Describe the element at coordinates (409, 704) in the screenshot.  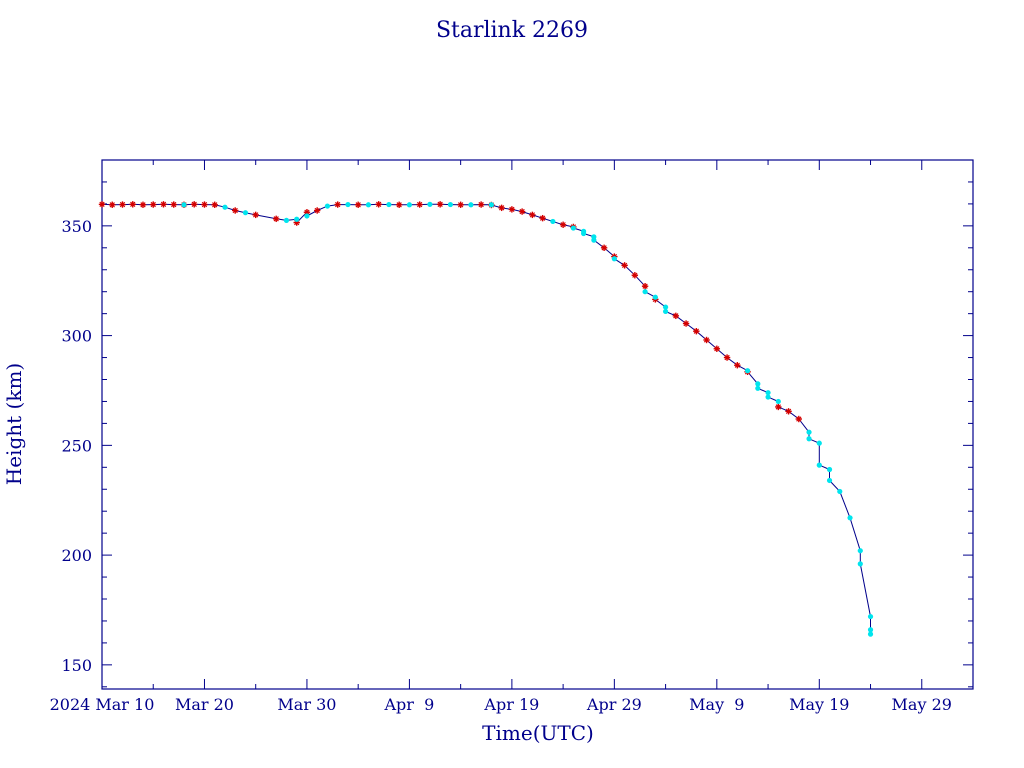
I see `x-tick-label: Apr 9` at that location.